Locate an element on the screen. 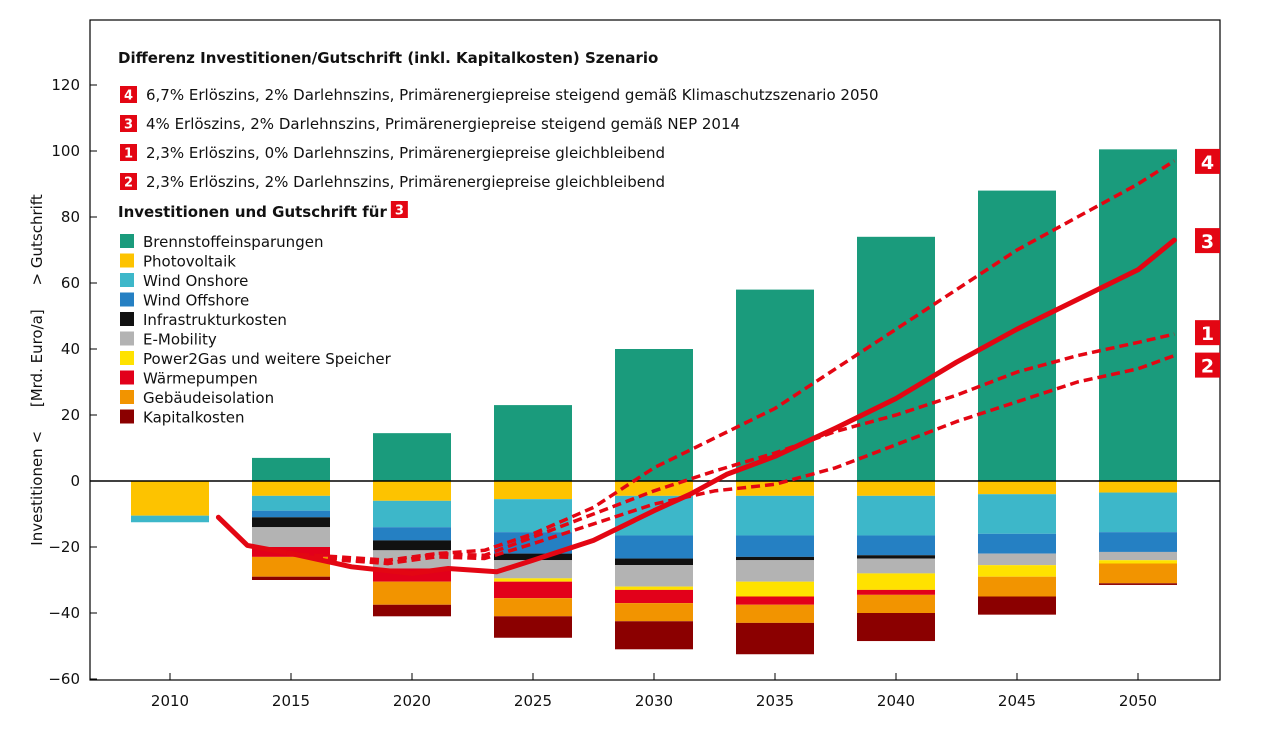 Image resolution: width=1280 pixels, height=735 pixels. scenario-badge-2-box is located at coordinates (128, 181).